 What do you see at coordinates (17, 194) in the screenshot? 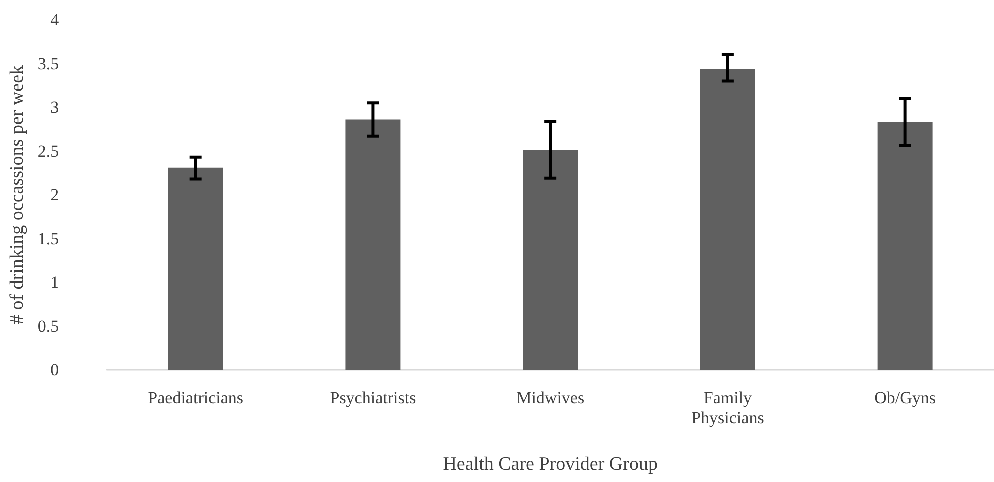
I see `y-axis-title: # of drinking occassions per week` at bounding box center [17, 194].